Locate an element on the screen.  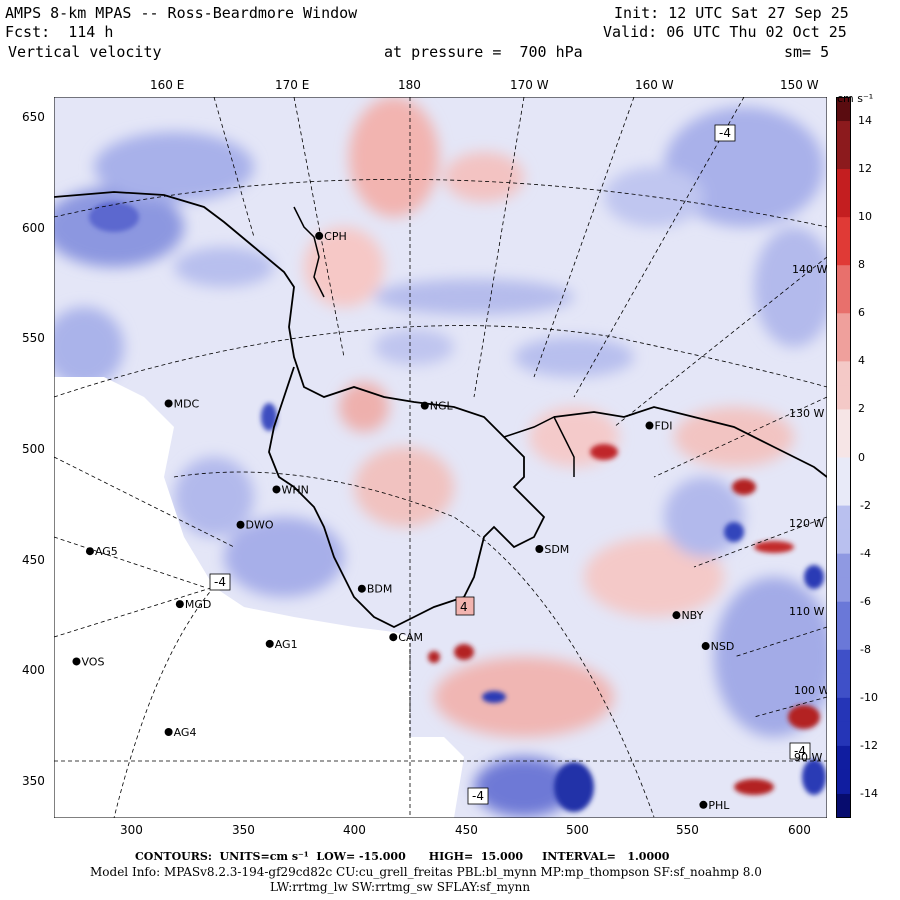
colorbar-tick-label: 2 is located at coordinates (861, 409).